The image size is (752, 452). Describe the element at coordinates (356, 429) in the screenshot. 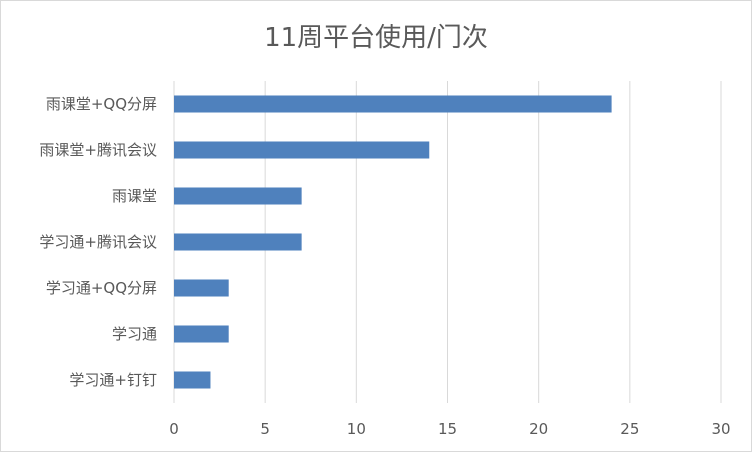

I see `x-tick-label: 10` at that location.